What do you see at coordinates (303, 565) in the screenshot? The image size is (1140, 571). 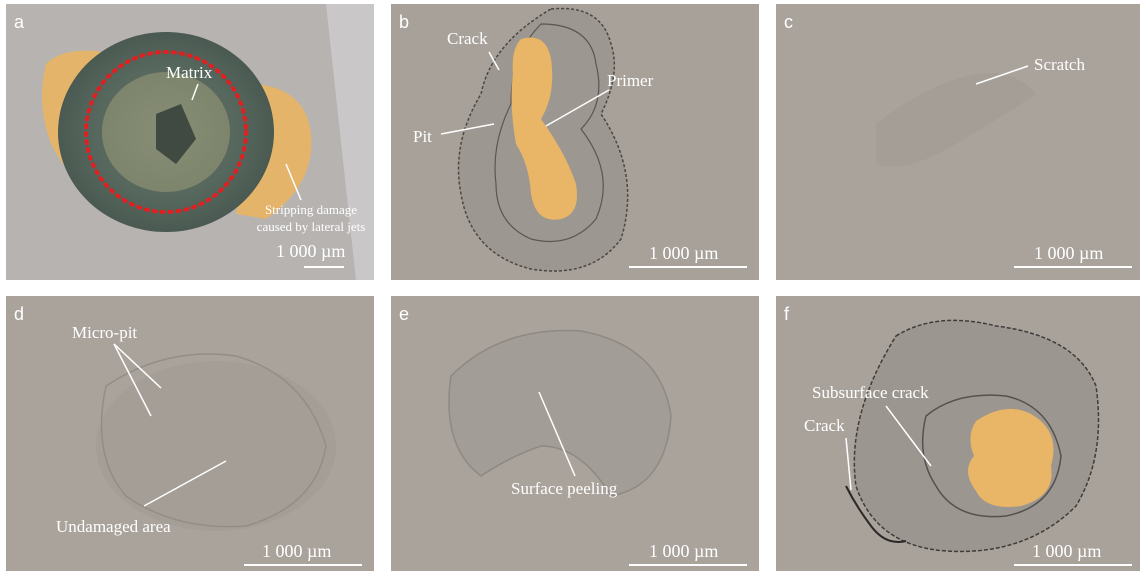 I see `scale-bar-d` at bounding box center [303, 565].